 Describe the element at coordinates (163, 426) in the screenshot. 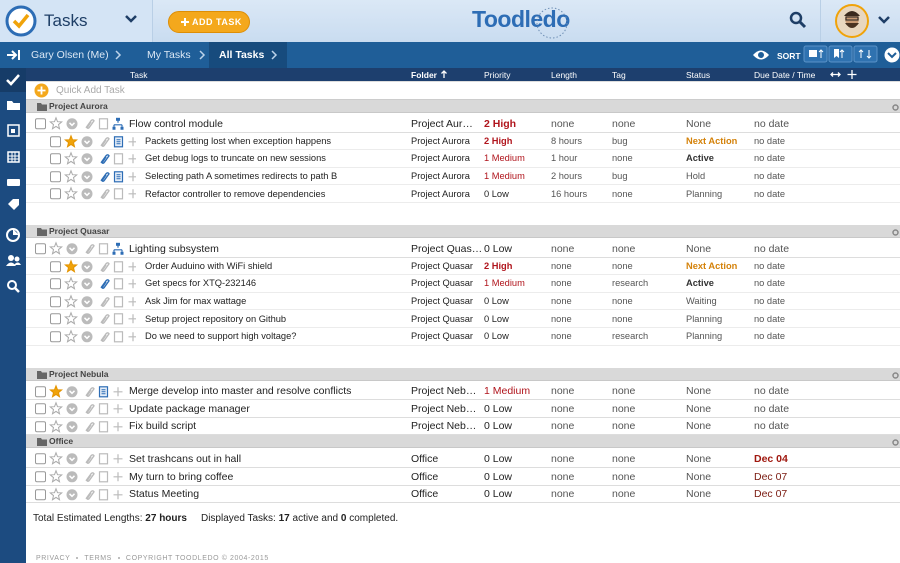

I see `task-name: Fix build script` at that location.